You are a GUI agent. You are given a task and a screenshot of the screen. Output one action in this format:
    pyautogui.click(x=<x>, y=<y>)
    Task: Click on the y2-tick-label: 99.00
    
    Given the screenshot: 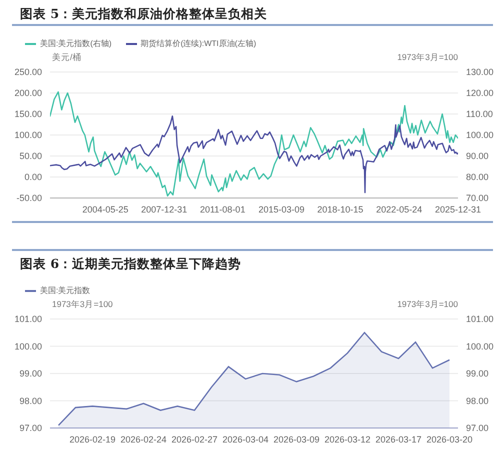 What is the action you would take?
    pyautogui.click(x=477, y=373)
    